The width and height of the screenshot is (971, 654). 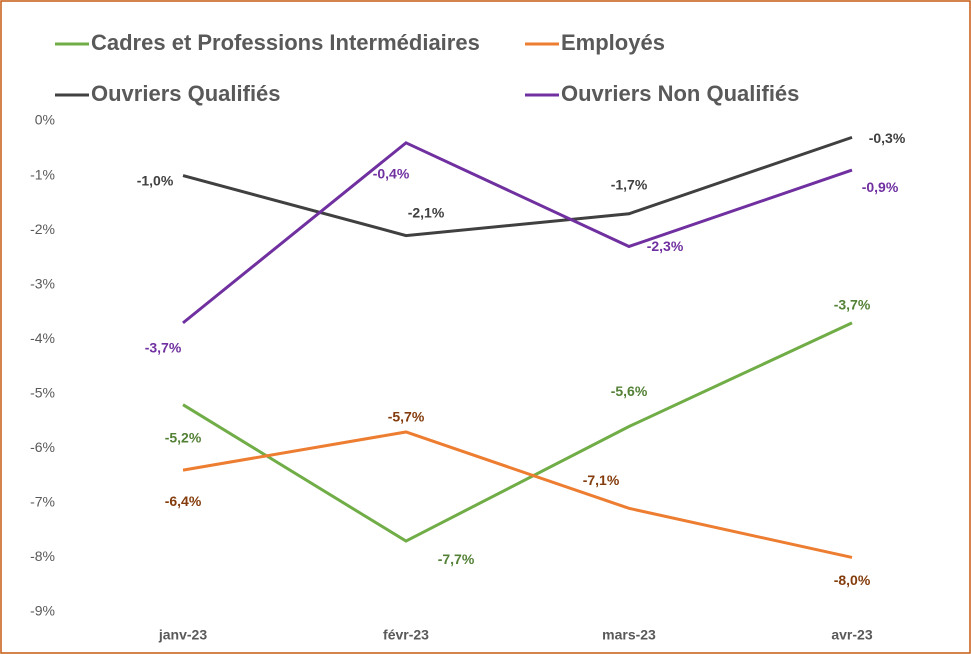 I want to click on legend-label: Ouvriers Non Qualifiés, so click(x=680, y=93).